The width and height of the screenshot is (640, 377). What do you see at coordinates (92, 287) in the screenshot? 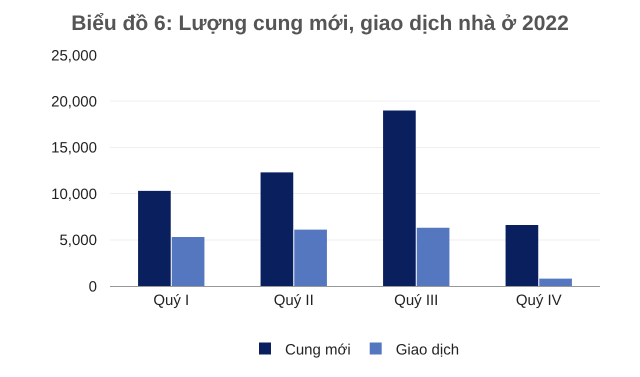
I see `y-tick-label: 0` at bounding box center [92, 287].